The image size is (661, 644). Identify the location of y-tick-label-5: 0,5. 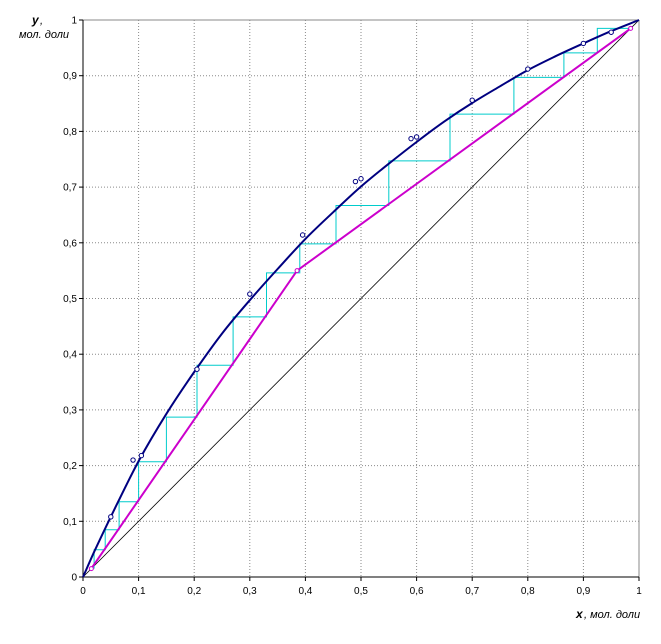
(70, 299).